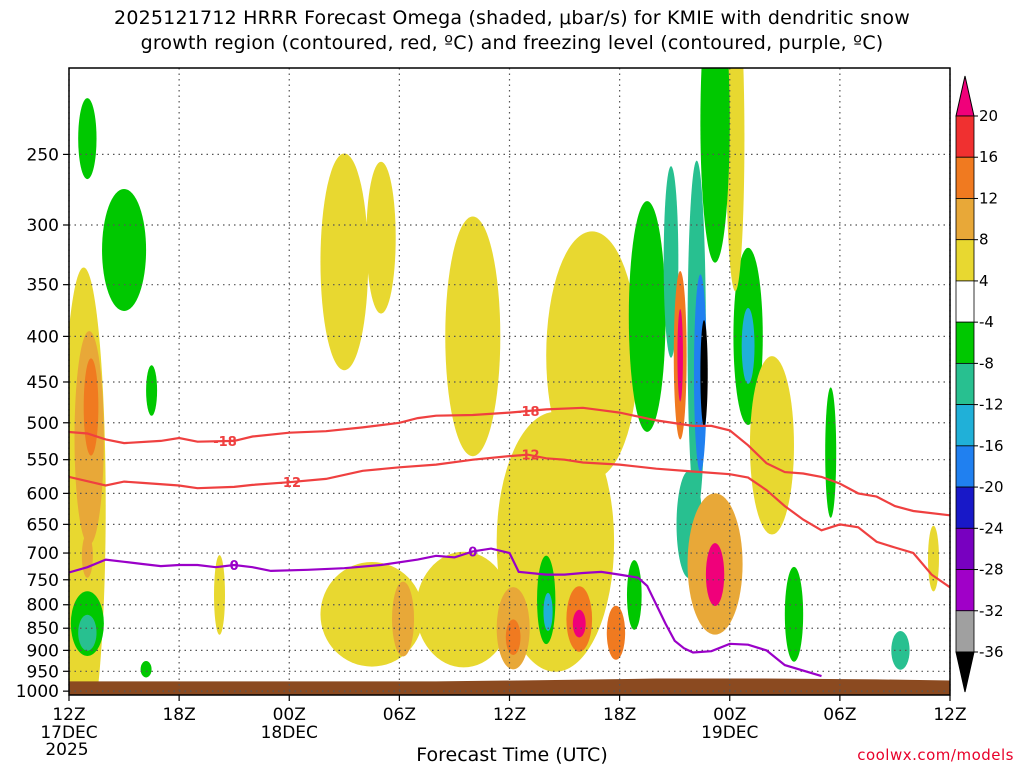 The height and width of the screenshot is (768, 1024). What do you see at coordinates (991, 611) in the screenshot?
I see `colorbar-label: -32` at bounding box center [991, 611].